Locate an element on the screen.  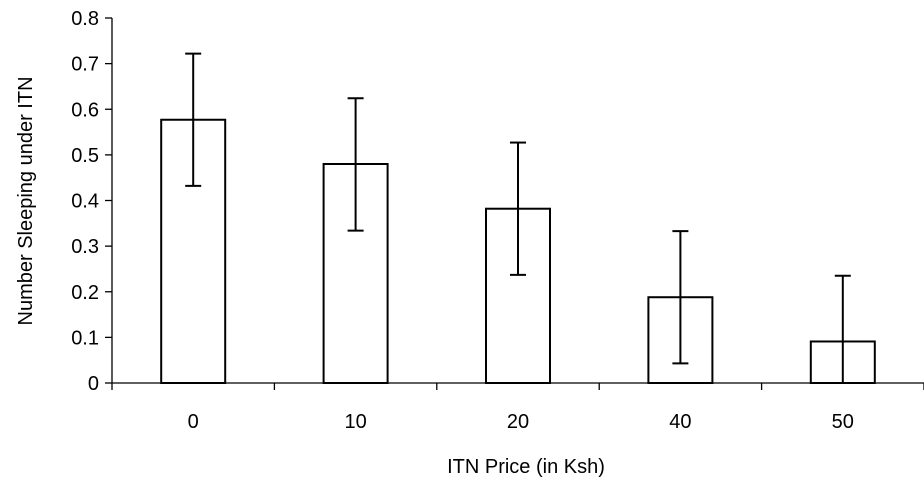
y-tick-label: 0.6 is located at coordinates (85, 110).